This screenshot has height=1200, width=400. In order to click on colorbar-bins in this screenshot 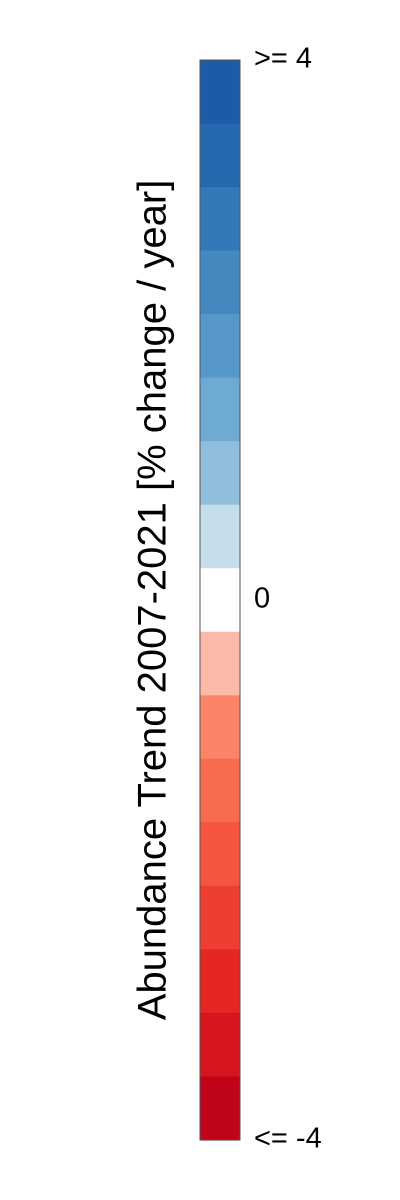, I will do `click(220, 600)`.